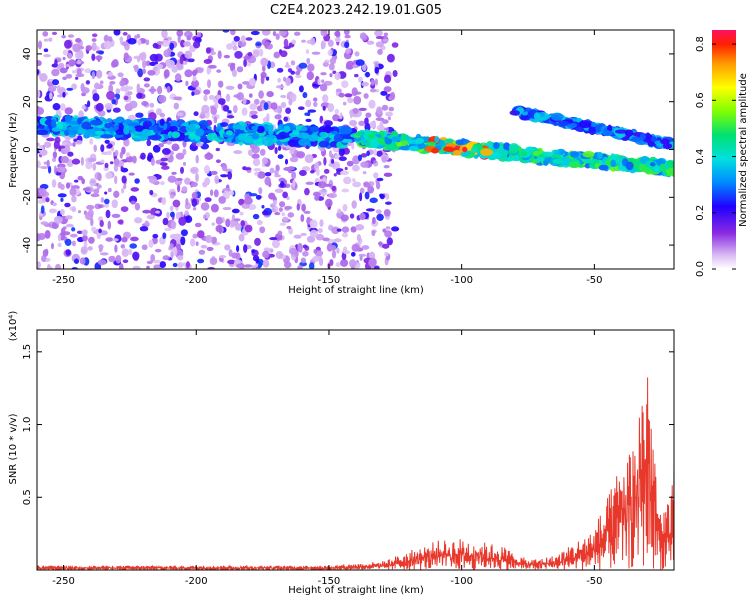 Image resolution: width=750 pixels, height=600 pixels. Describe the element at coordinates (27, 101) in the screenshot. I see `y-tick-label: 20` at that location.